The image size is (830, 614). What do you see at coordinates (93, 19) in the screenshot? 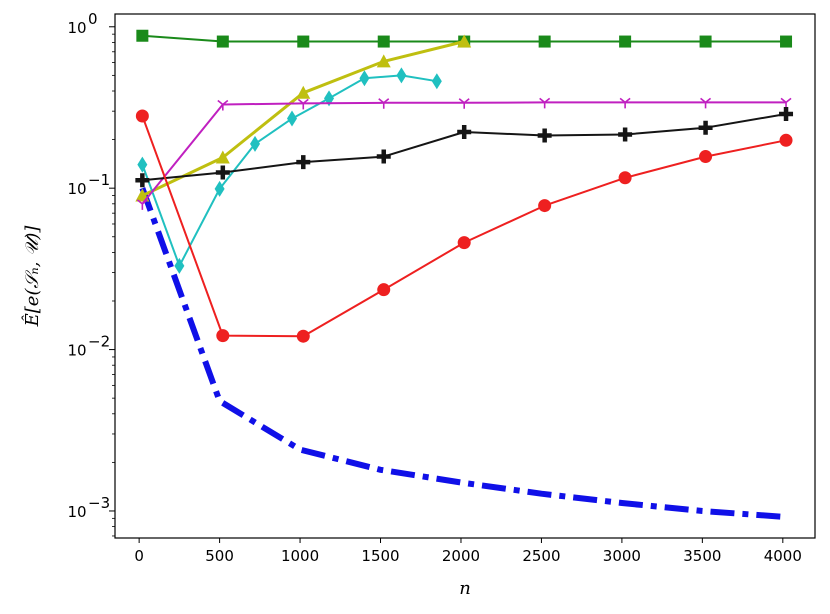
I see `y-tick-exponent: 0` at bounding box center [93, 19].